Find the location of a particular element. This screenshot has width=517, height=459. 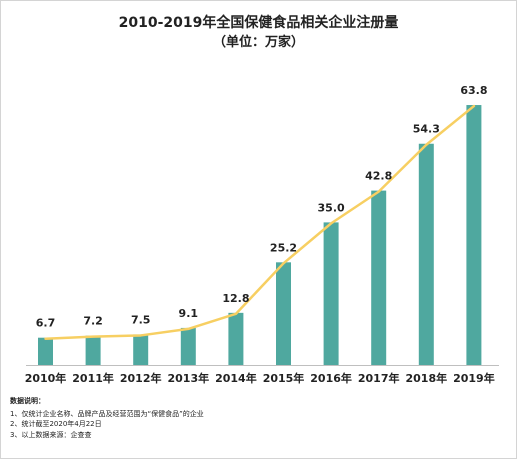

x-tick-label: 2014年 is located at coordinates (236, 378).